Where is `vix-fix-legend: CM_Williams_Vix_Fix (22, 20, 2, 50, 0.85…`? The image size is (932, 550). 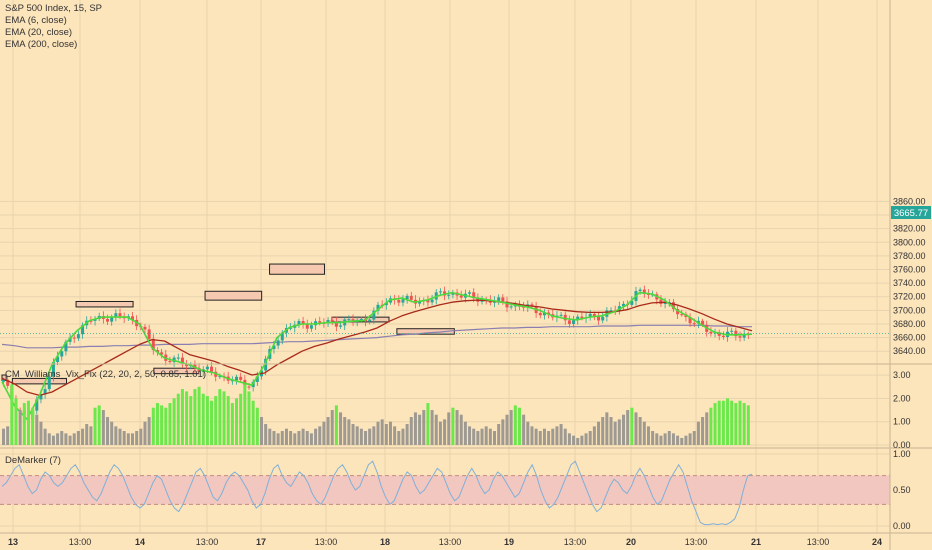
vix-fix-legend: CM_Williams_Vix_Fix (22, 20, 2, 50, 0.85… is located at coordinates (105, 375).